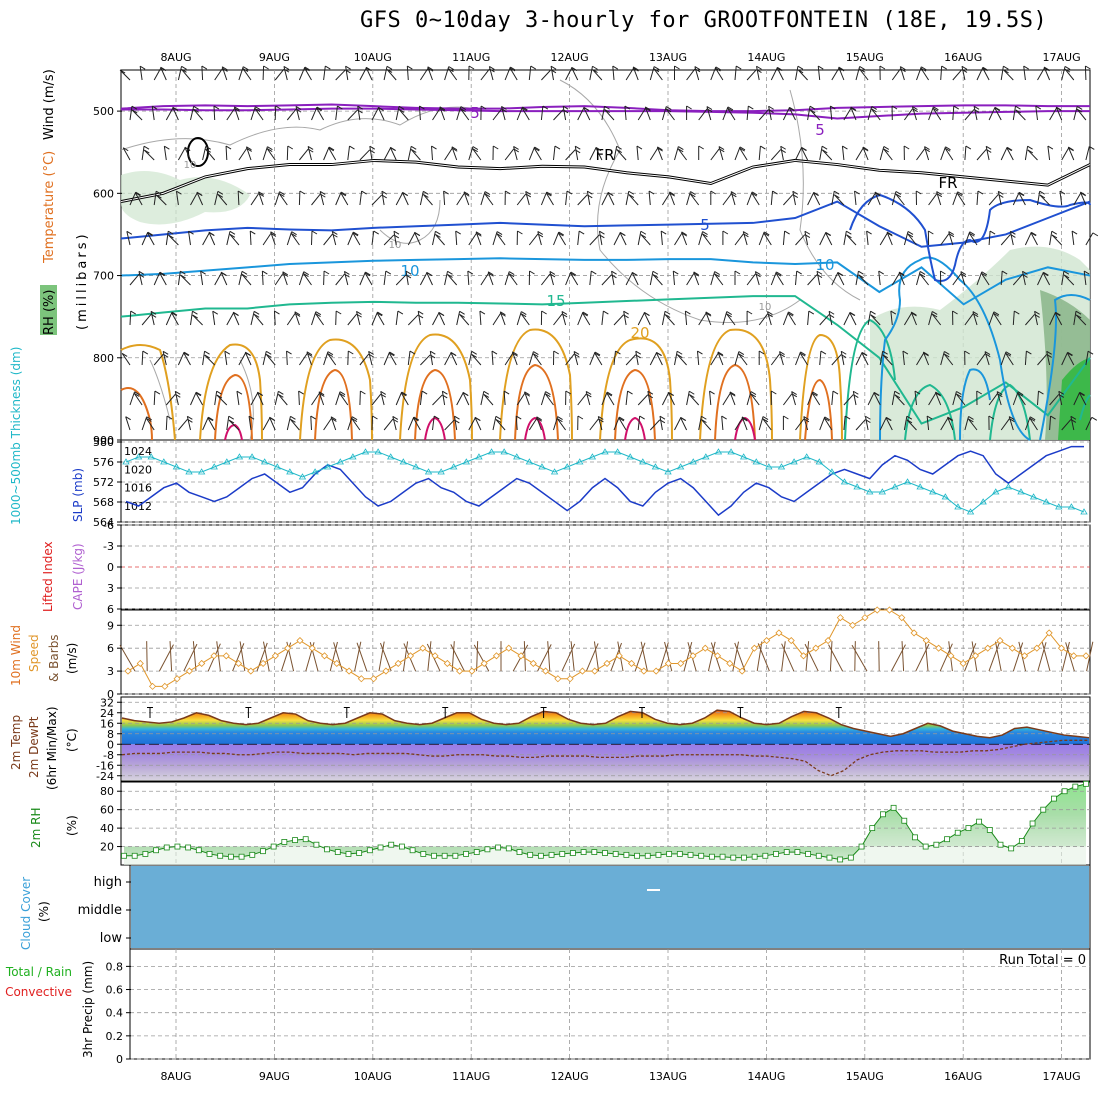 The image size is (1100, 1100). I want to click on tick-thickness: 572, so click(103, 482).